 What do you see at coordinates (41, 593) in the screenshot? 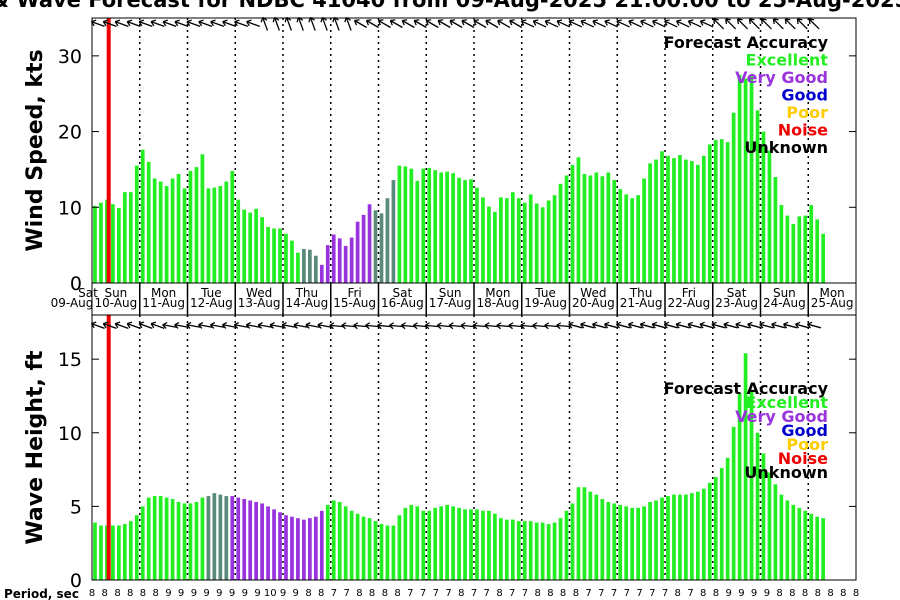
I see `period-label: Period, sec` at bounding box center [41, 593].